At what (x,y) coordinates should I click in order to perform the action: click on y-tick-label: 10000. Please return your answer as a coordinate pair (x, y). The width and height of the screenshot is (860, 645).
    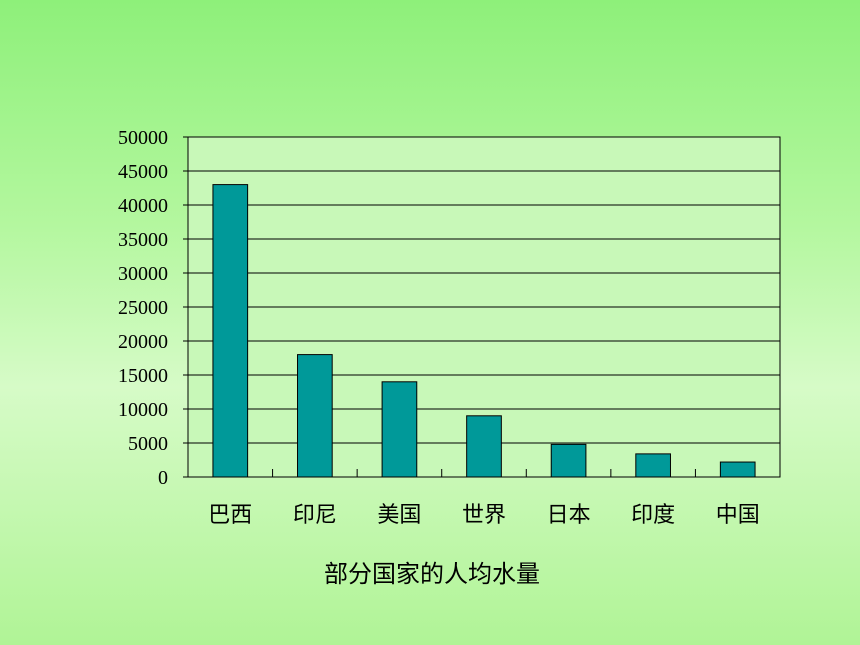
    Looking at the image, I should click on (143, 410).